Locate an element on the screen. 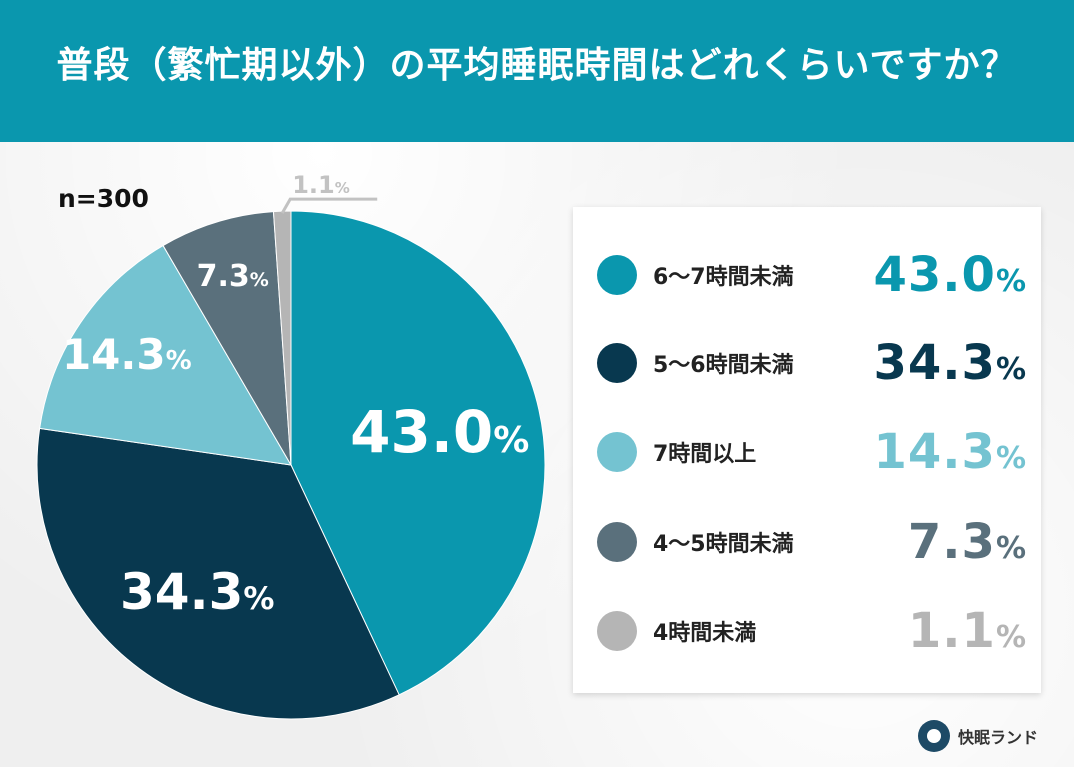 This screenshot has width=1074, height=767. legend-value-3: 14.3% is located at coordinates (950, 452).